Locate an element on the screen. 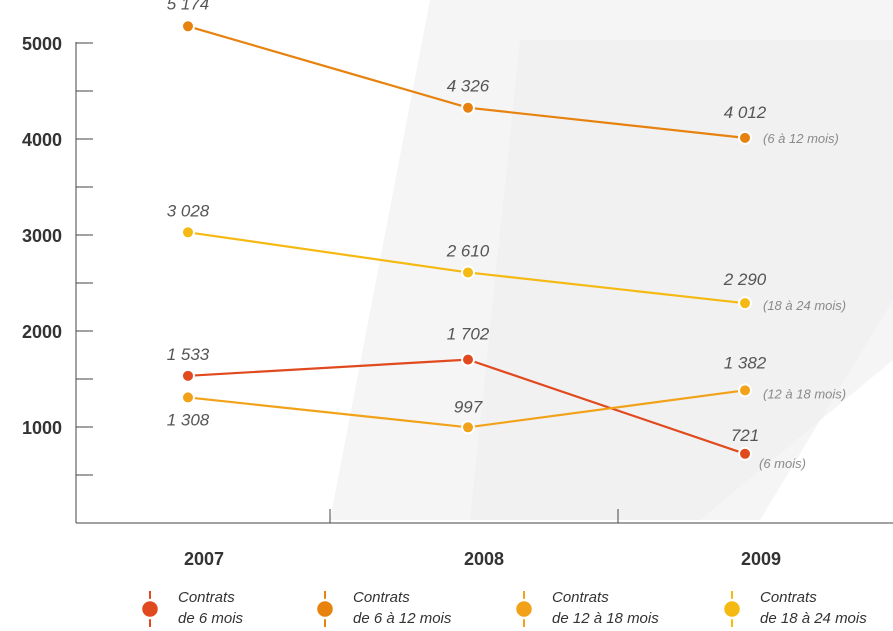 This screenshot has height=631, width=893. data-label: 4 326 is located at coordinates (468, 86).